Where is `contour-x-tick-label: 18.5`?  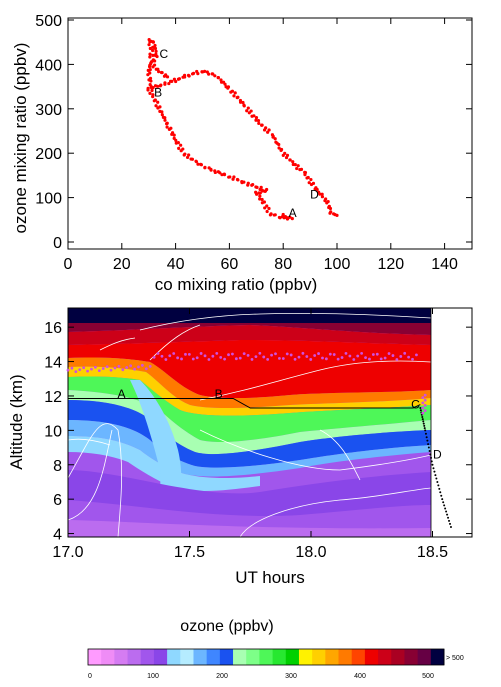 contour-x-tick-label: 18.5 is located at coordinates (432, 552).